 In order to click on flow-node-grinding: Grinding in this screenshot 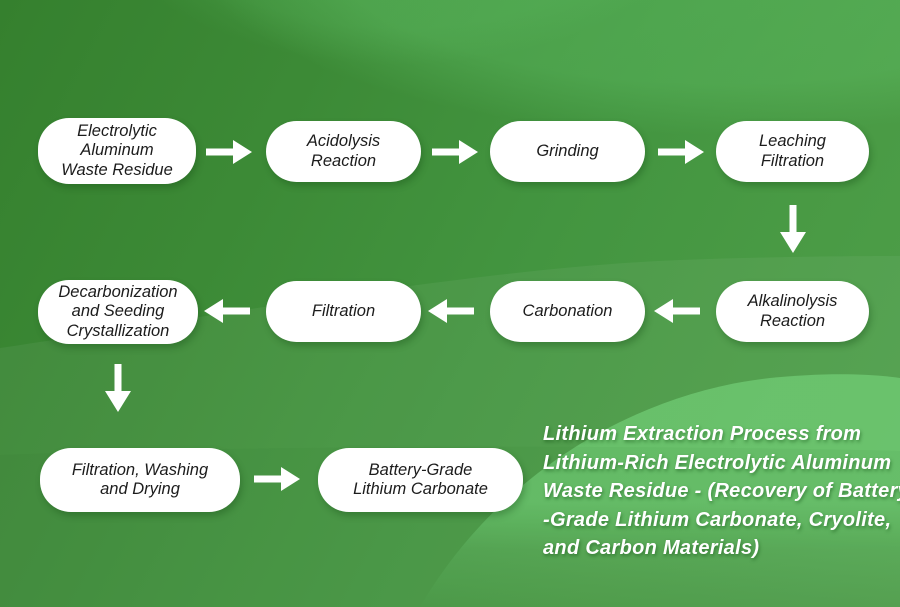, I will do `click(567, 151)`.